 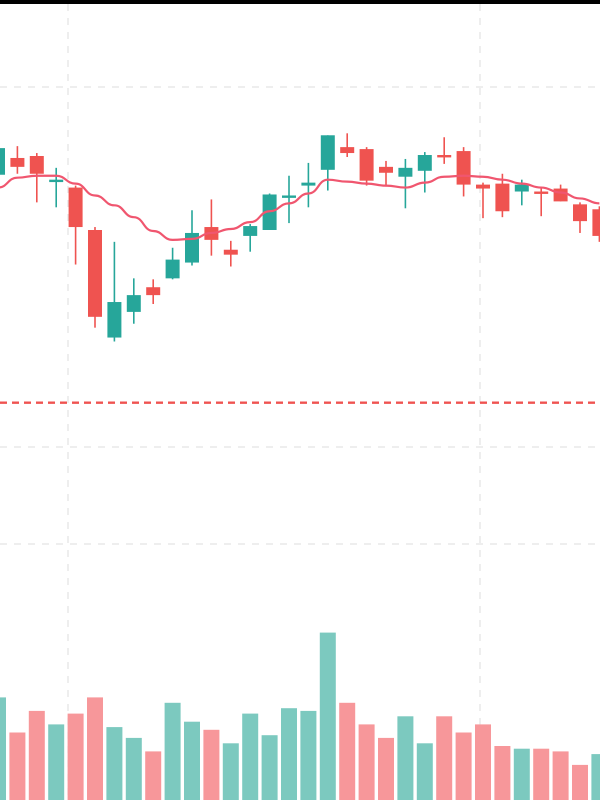 I want to click on moving-average-layer, so click(x=300, y=207).